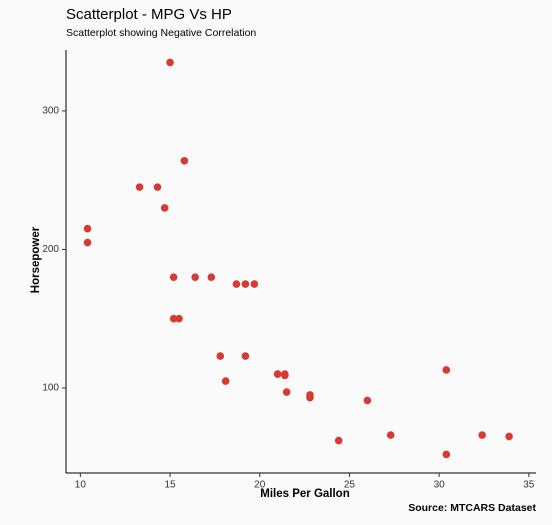  What do you see at coordinates (149, 14) in the screenshot?
I see `chart-title: Scatterplot - MPG Vs HP` at bounding box center [149, 14].